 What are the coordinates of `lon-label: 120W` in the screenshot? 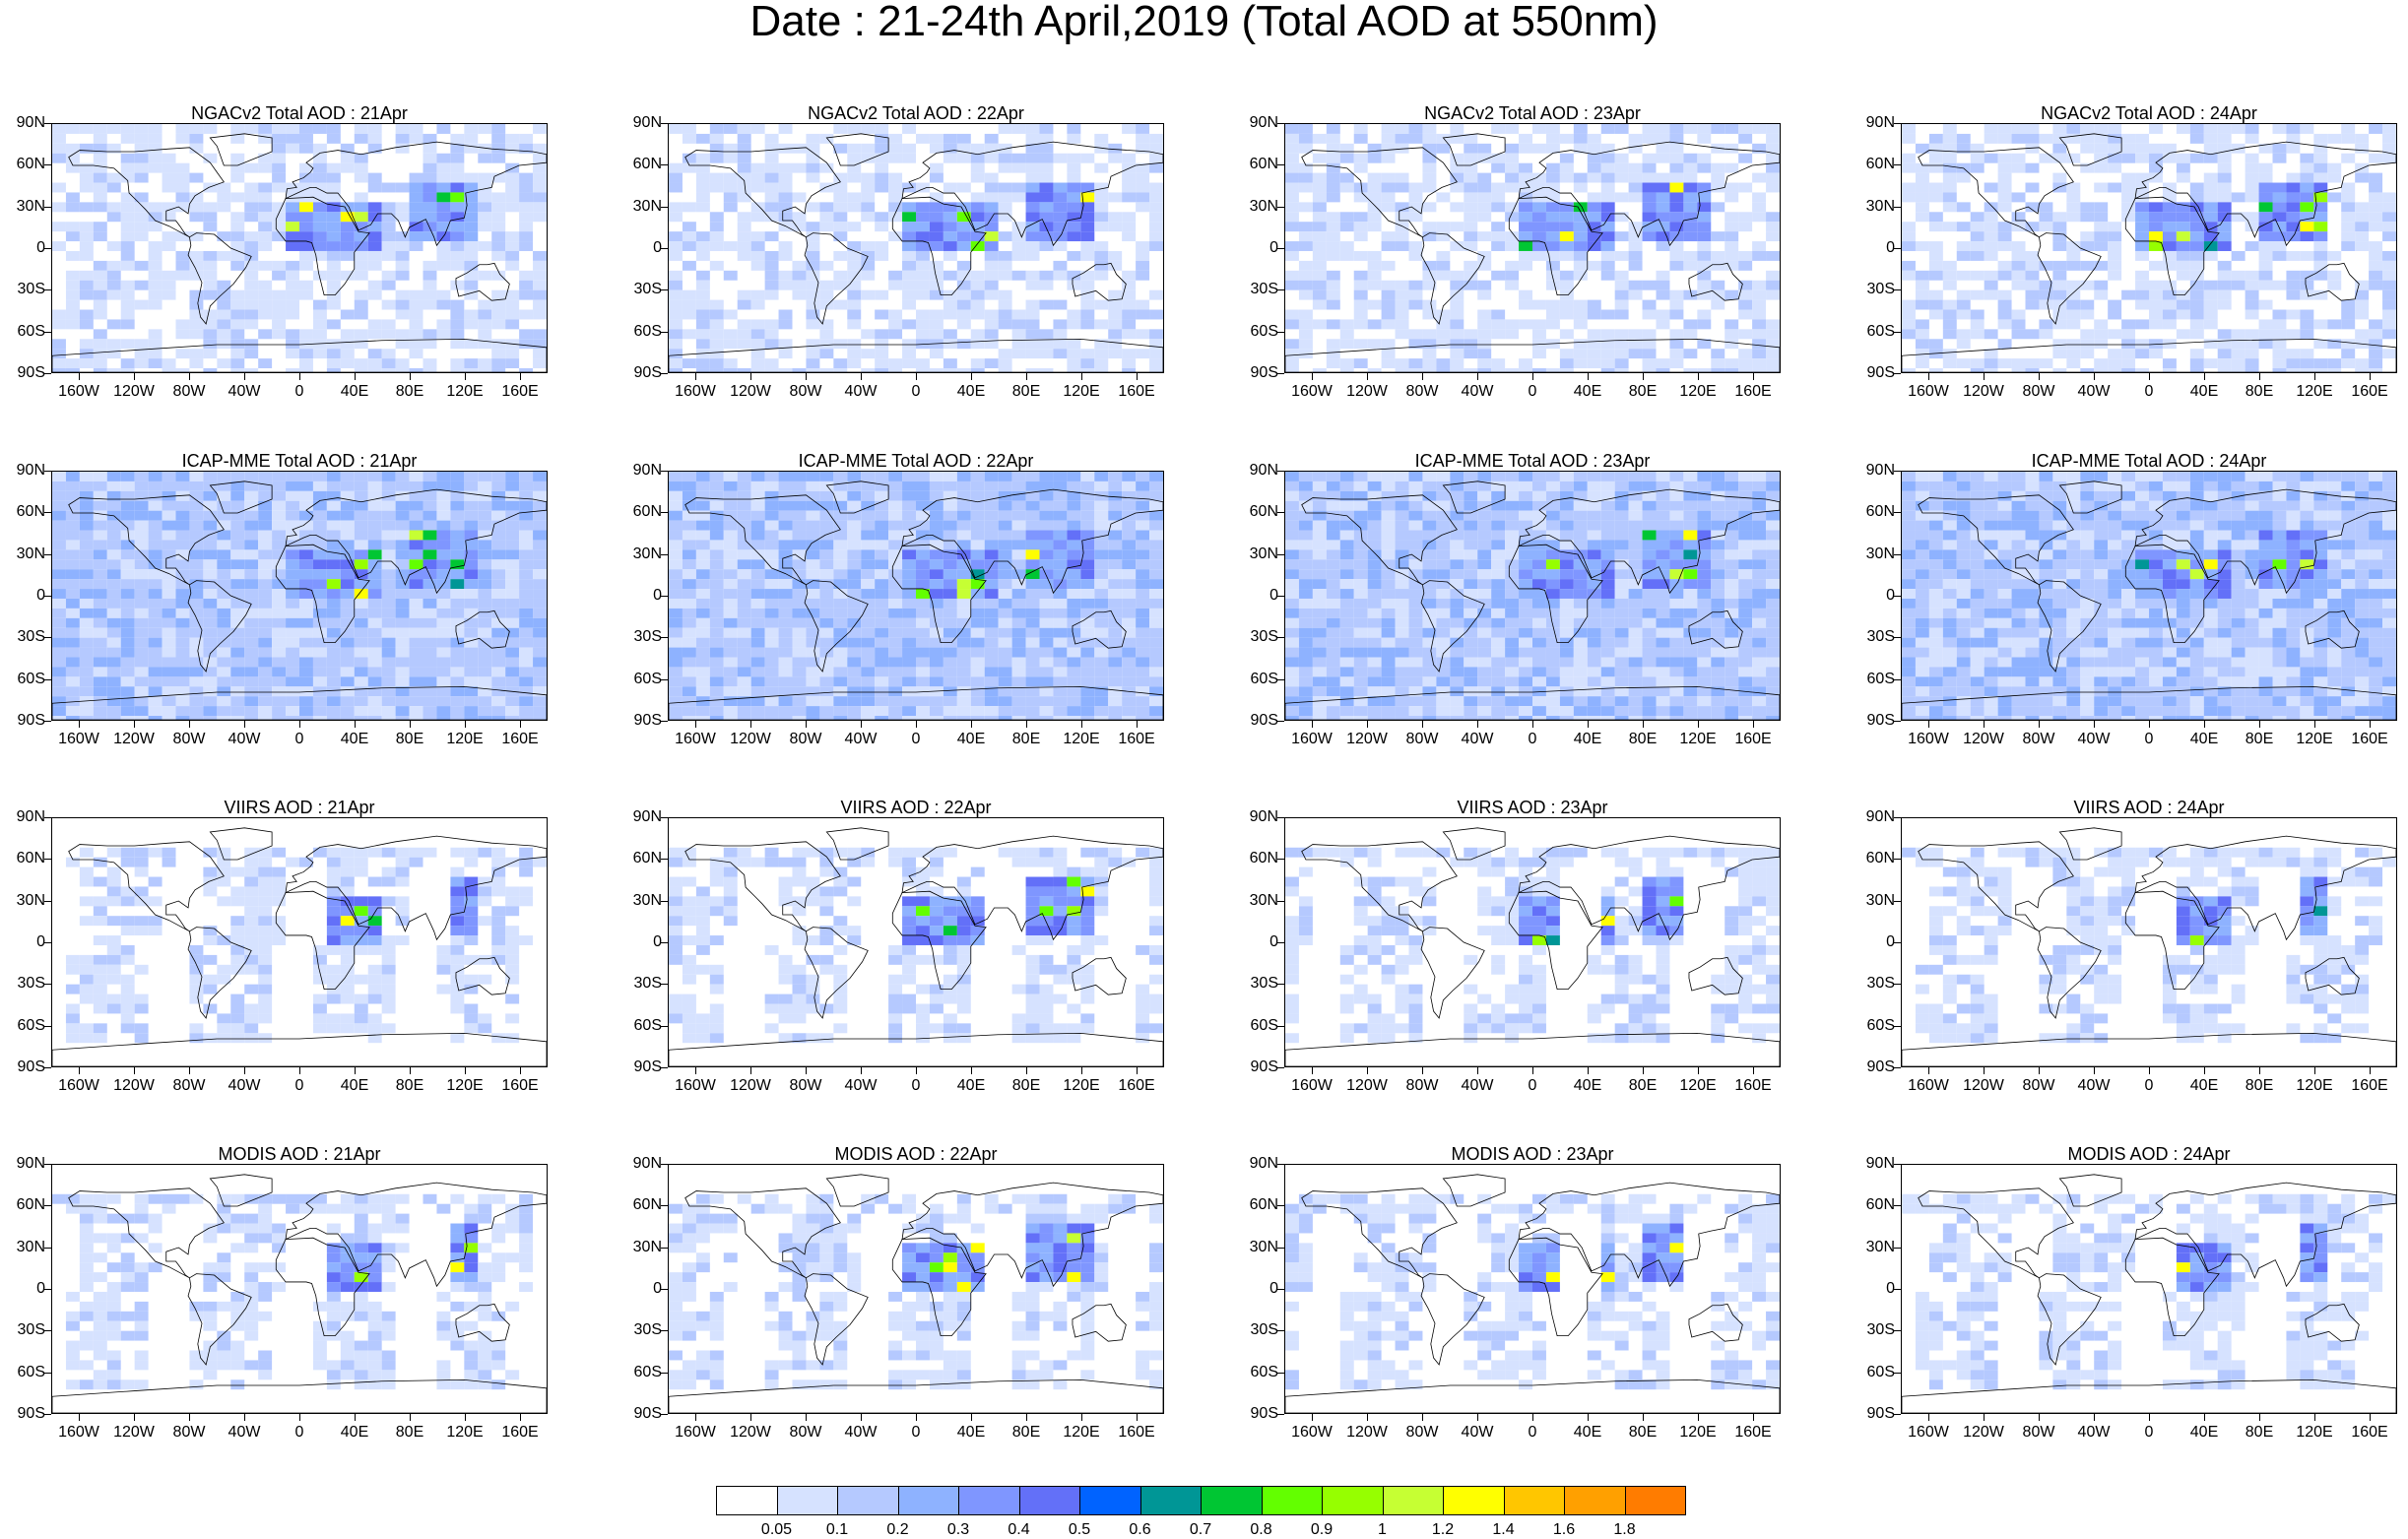 It's located at (751, 391).